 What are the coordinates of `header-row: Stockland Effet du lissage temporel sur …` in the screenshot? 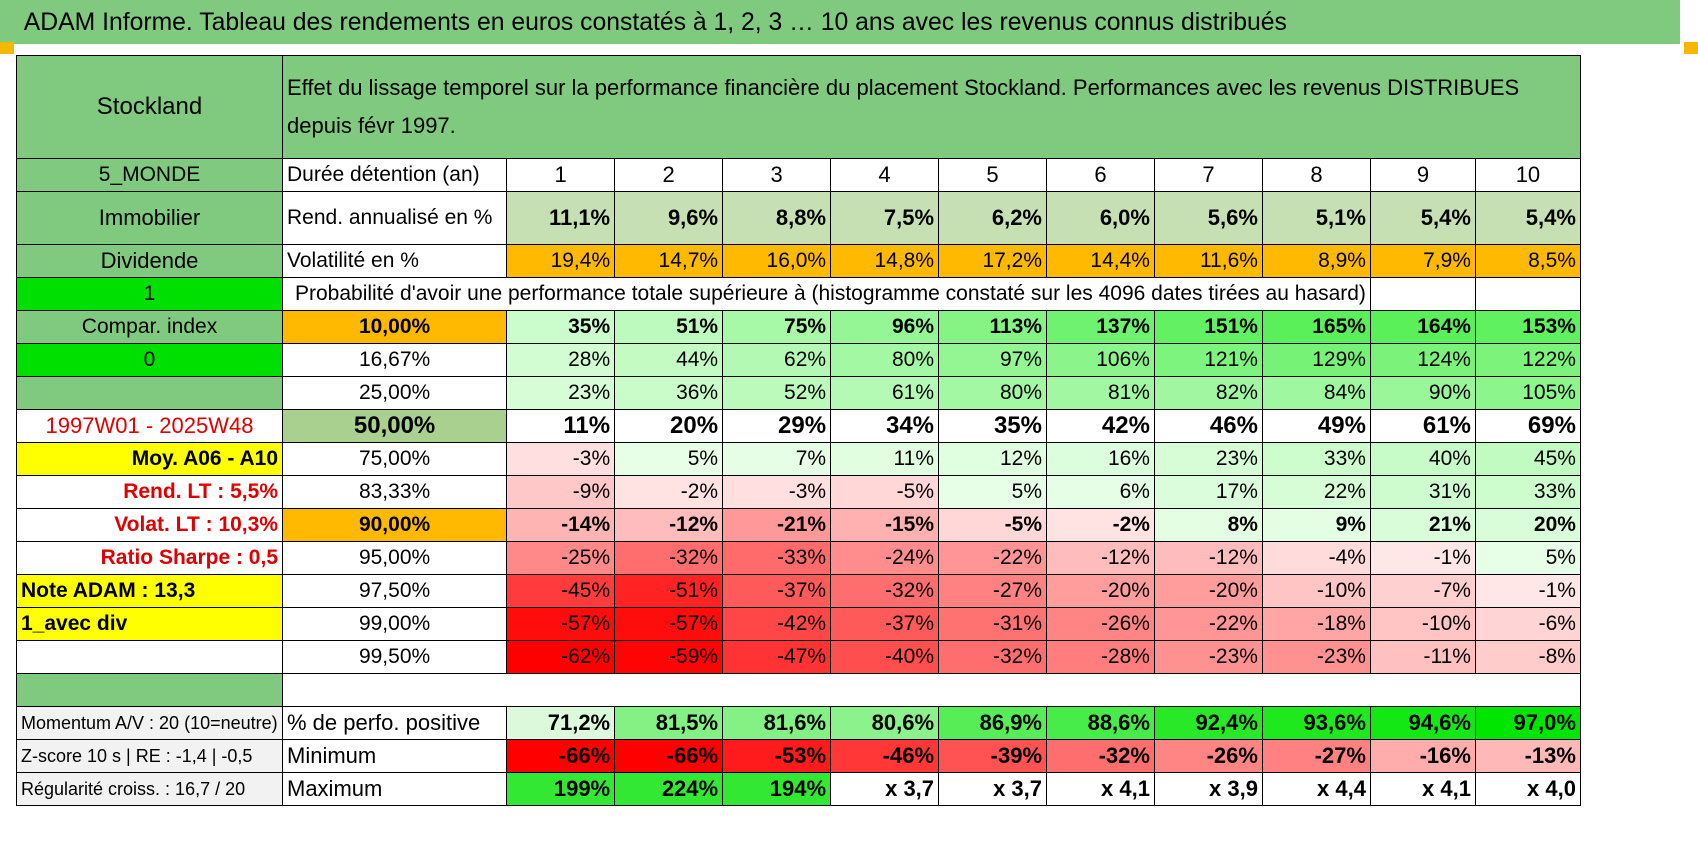 It's located at (798, 107).